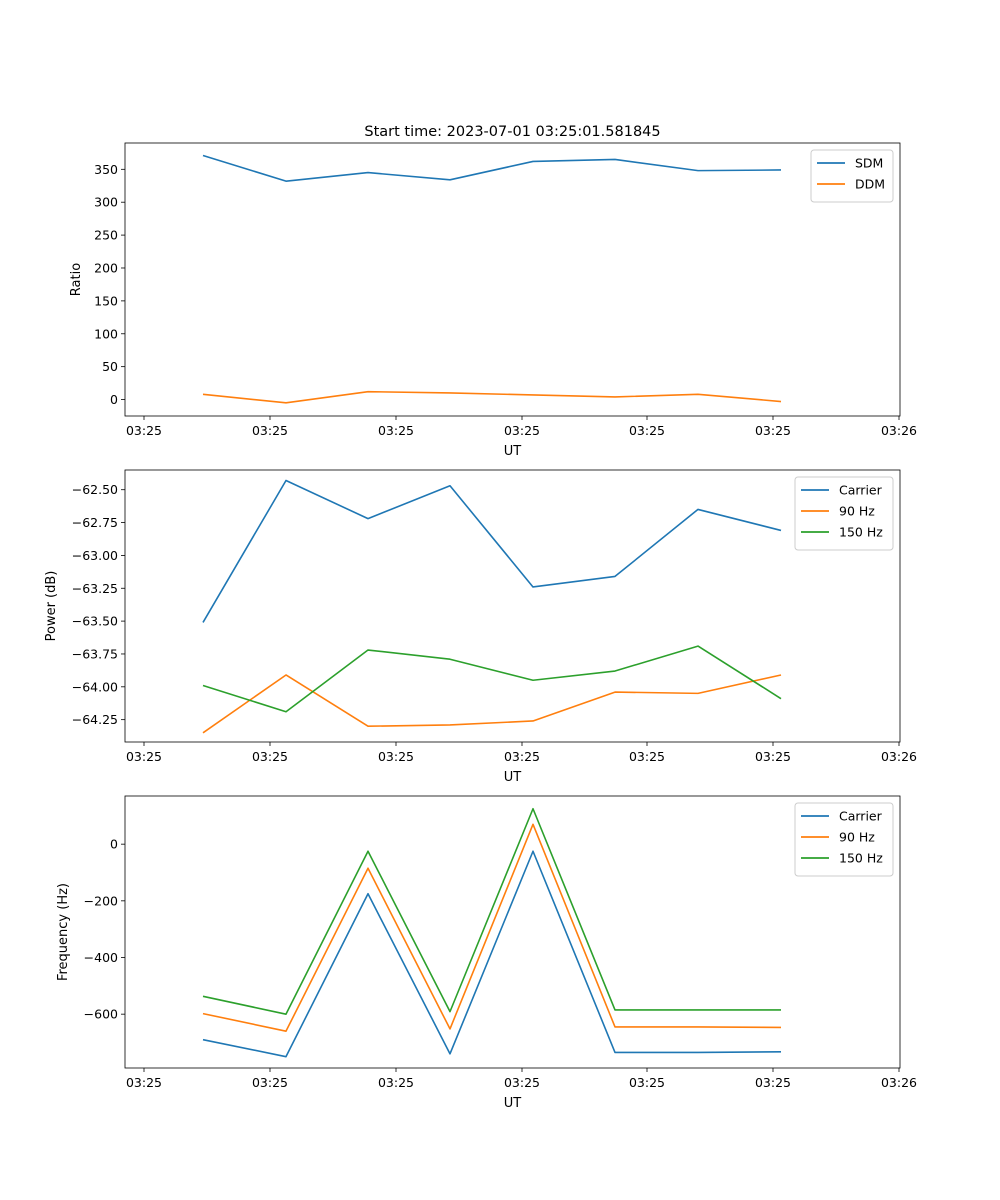 The width and height of the screenshot is (1000, 1200). I want to click on y-tick-label-2: −64.00, so click(95, 686).